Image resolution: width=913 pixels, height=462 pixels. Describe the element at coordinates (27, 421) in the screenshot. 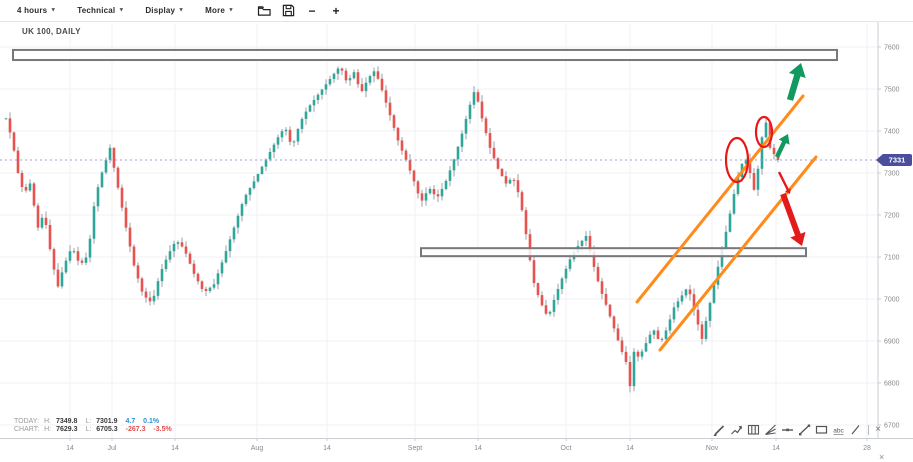

I see `today-label: TODAY:` at that location.